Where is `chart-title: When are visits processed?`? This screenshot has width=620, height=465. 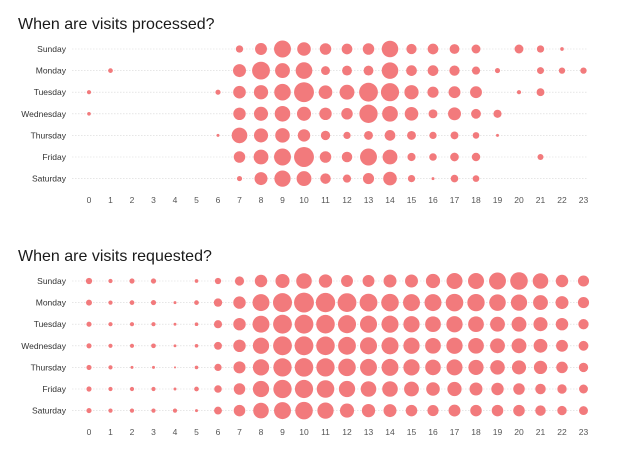 chart-title: When are visits processed? is located at coordinates (116, 24).